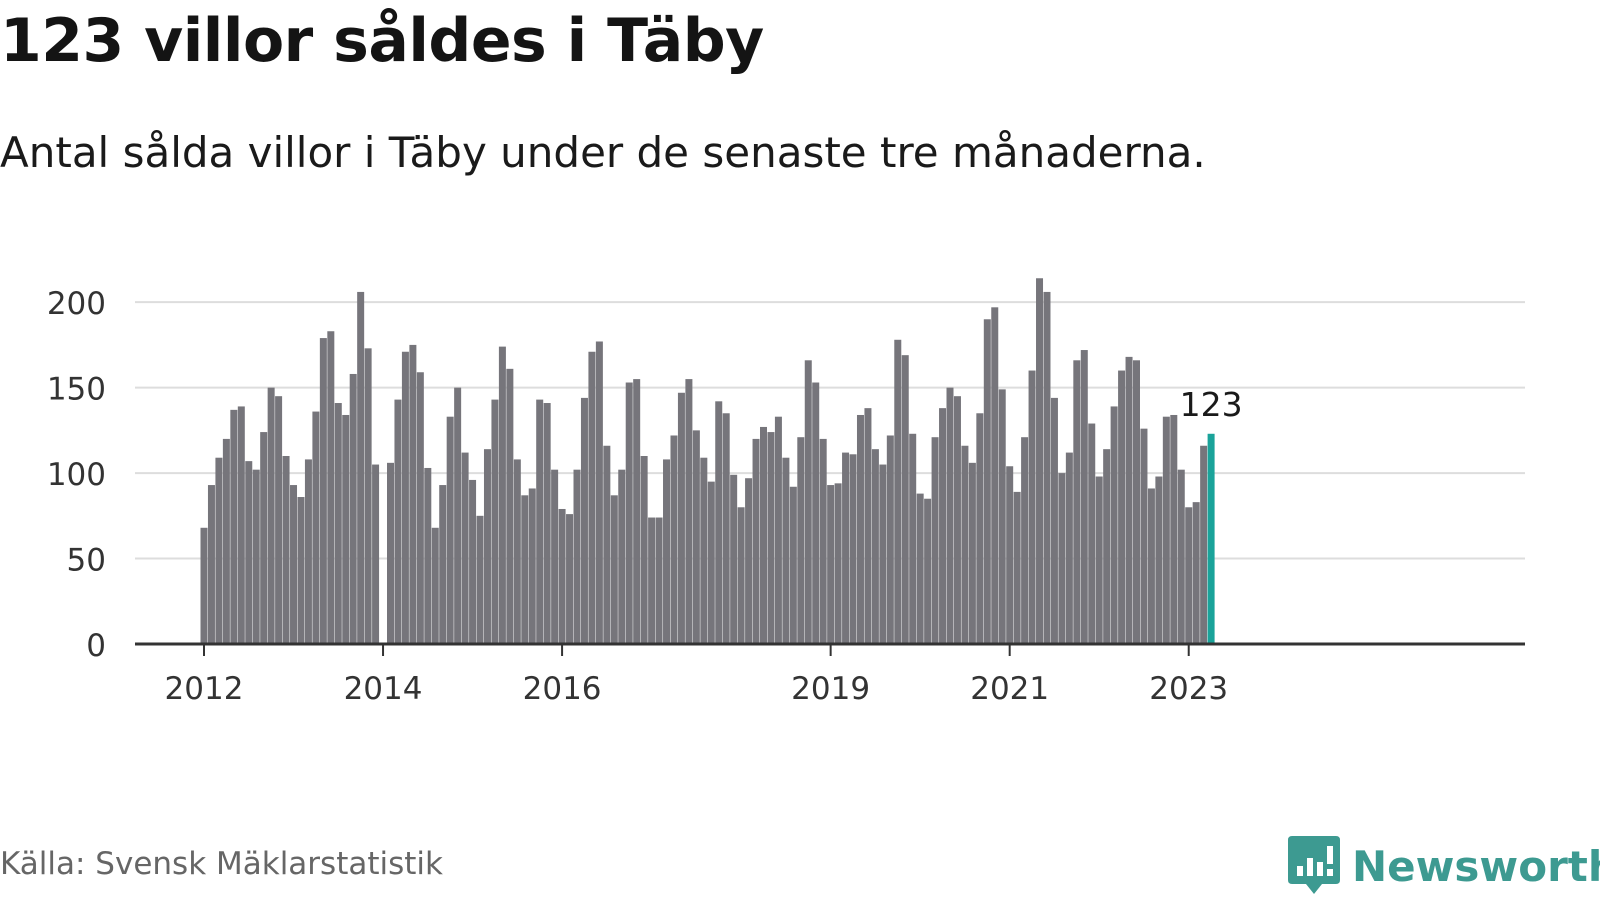  I want to click on y-tick-label: 0, so click(96, 646).